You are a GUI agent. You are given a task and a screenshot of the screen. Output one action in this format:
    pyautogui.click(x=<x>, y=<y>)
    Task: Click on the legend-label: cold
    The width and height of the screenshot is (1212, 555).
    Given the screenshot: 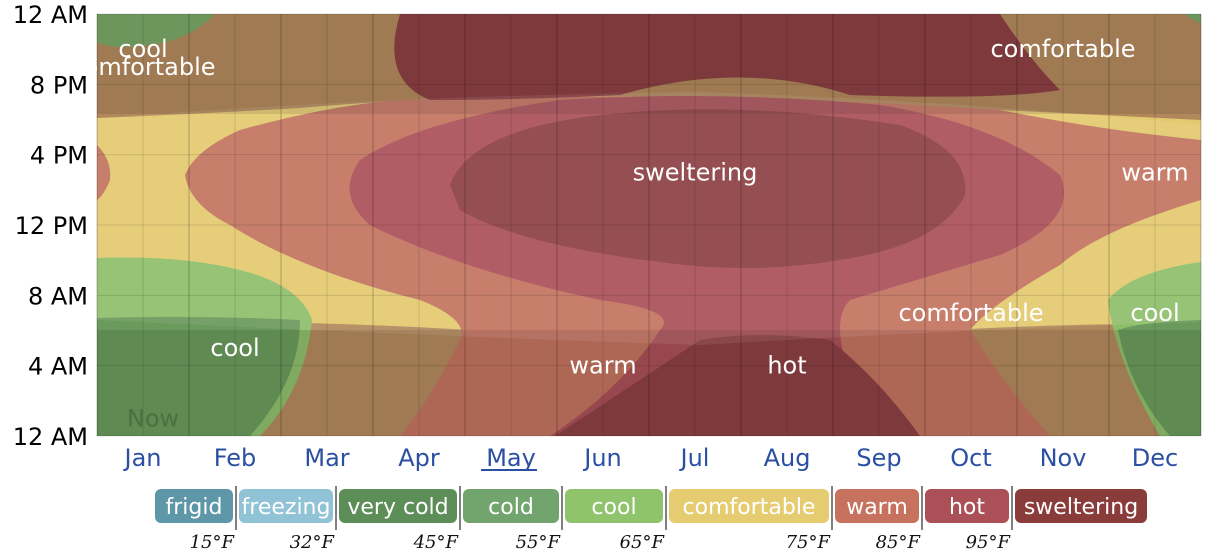 What is the action you would take?
    pyautogui.click(x=511, y=507)
    